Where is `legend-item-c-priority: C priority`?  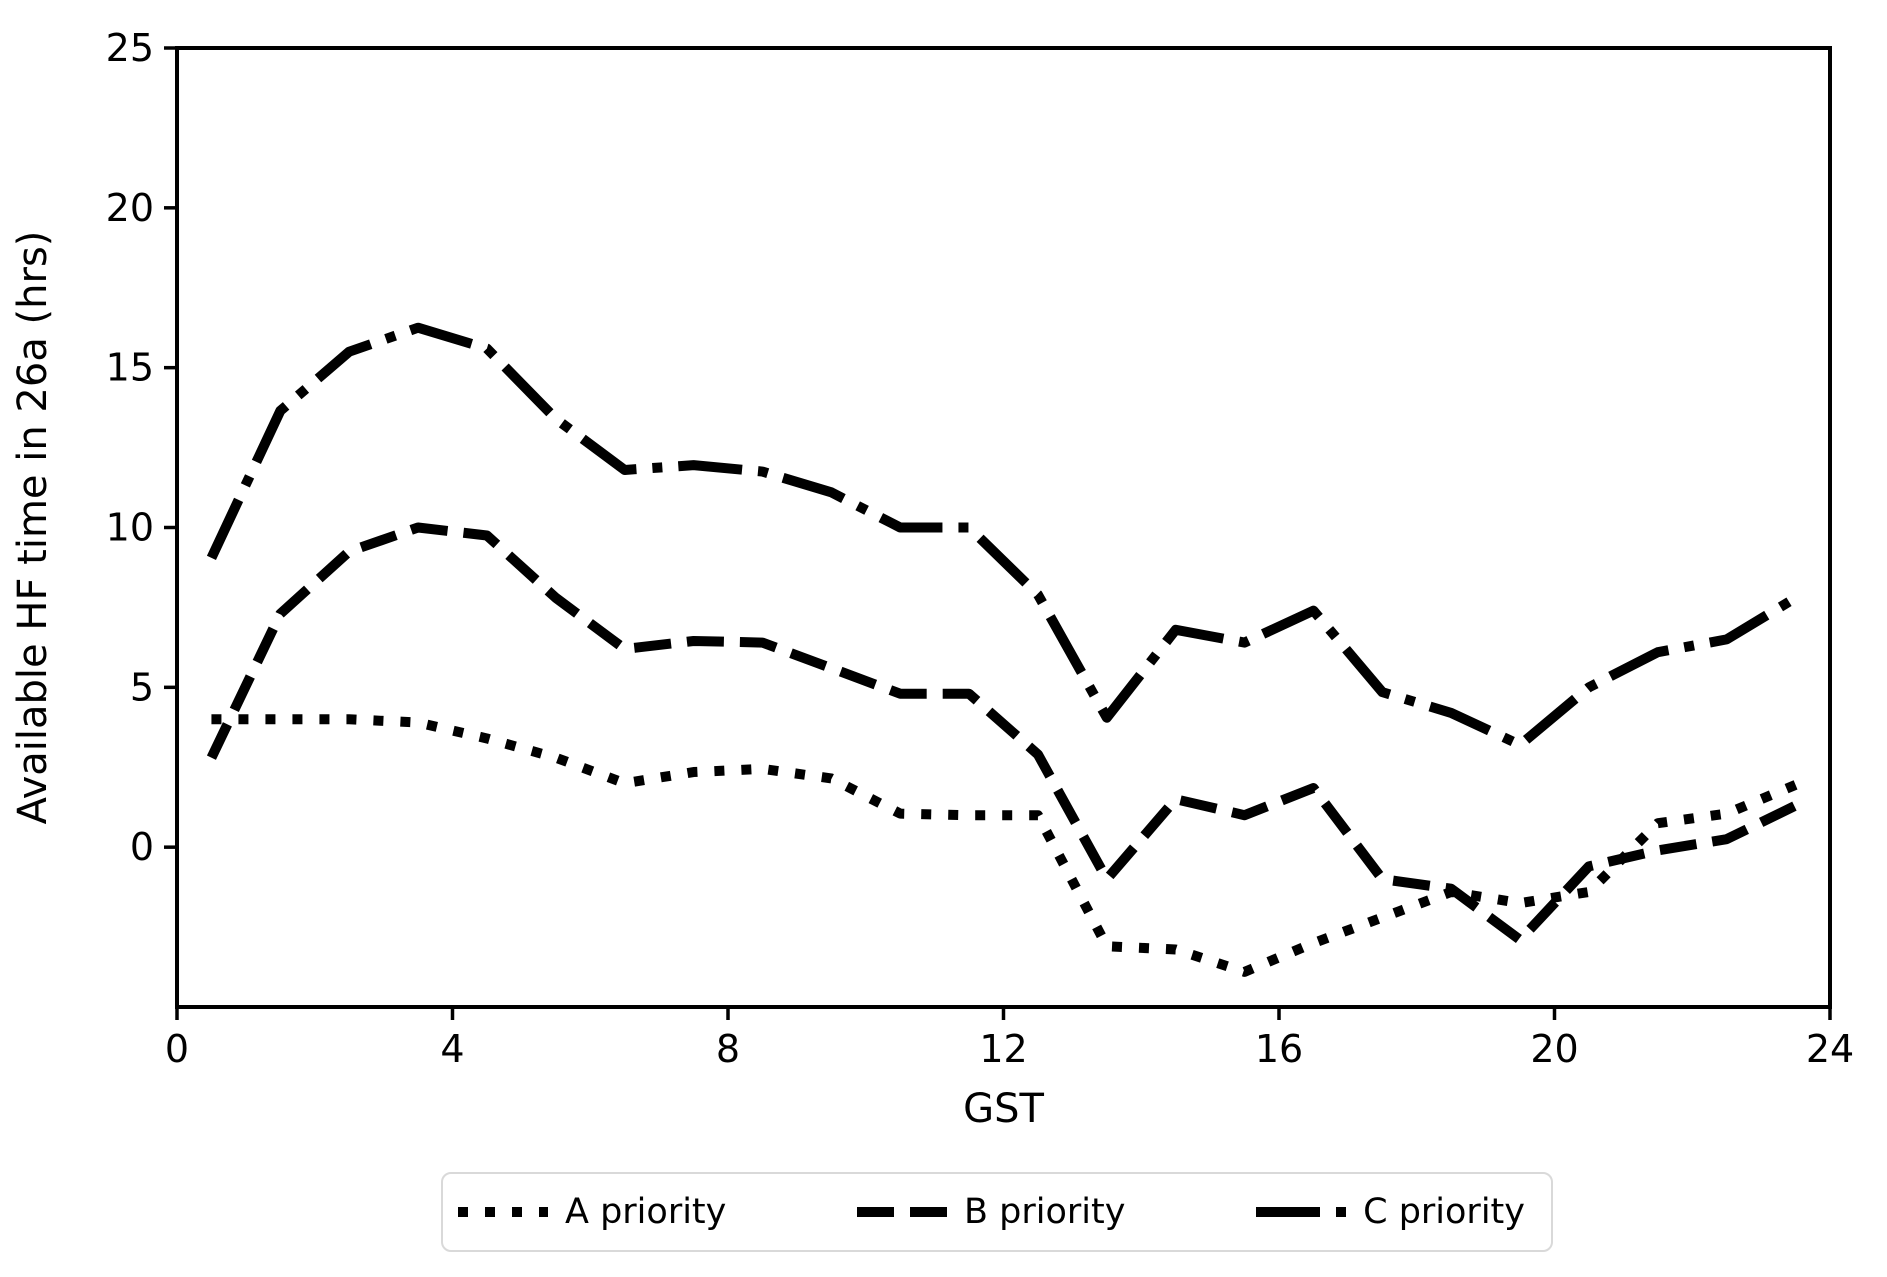 legend-item-c-priority: C priority is located at coordinates (1390, 1212).